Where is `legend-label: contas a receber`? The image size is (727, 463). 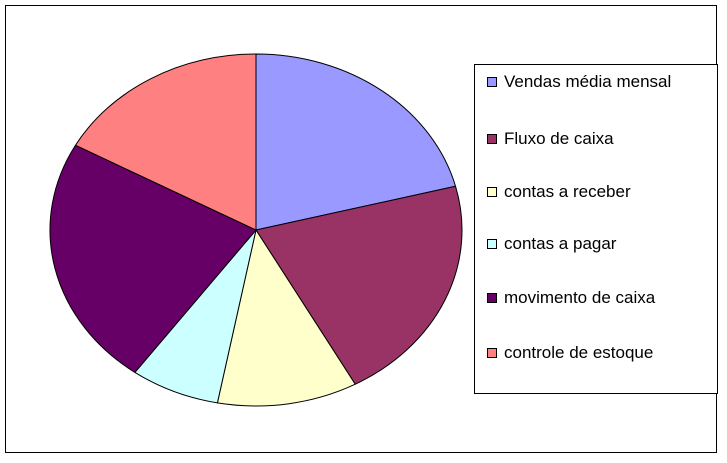
legend-label: contas a receber is located at coordinates (567, 191).